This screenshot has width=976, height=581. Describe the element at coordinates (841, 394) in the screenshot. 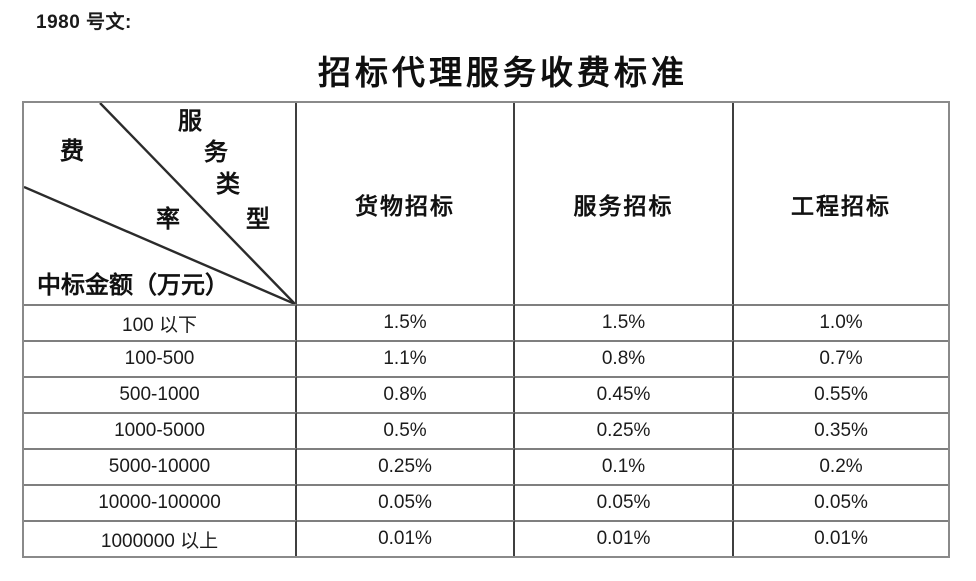

I see `rate-cell: 0.55%` at that location.